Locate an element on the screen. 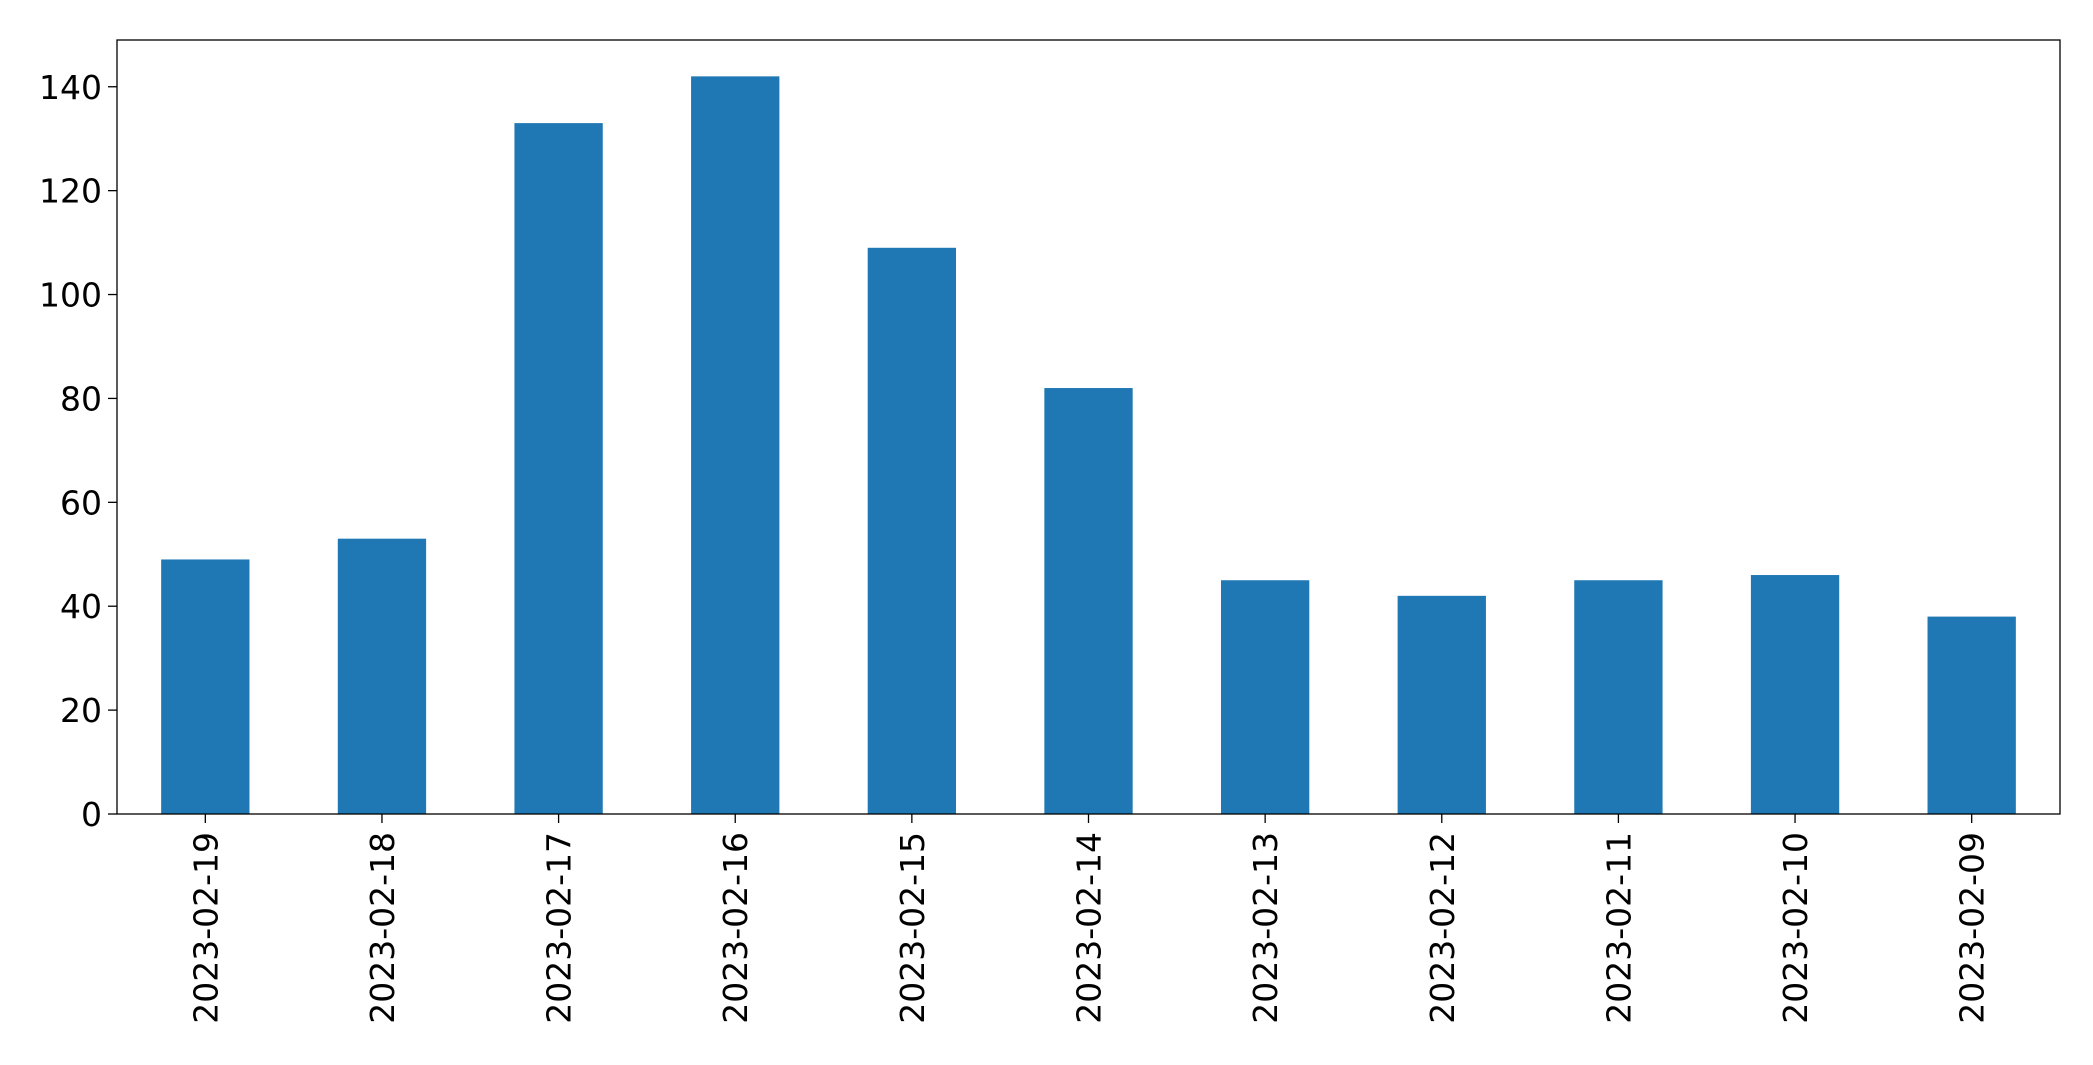 The height and width of the screenshot is (1065, 2093). x-tick-label: 2023-02-11 is located at coordinates (1618, 928).